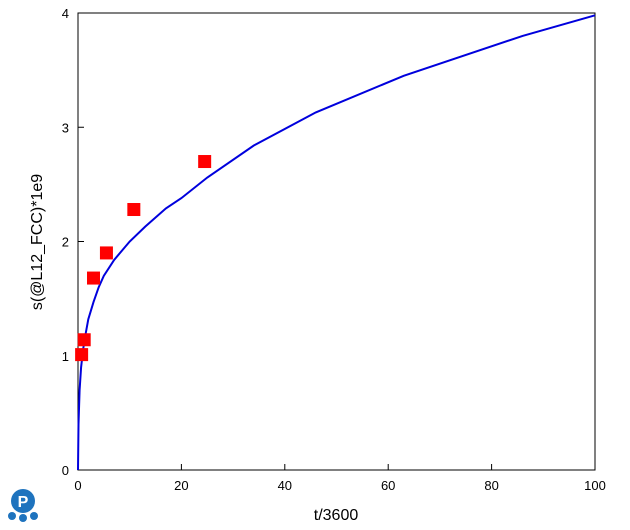  Describe the element at coordinates (65, 470) in the screenshot. I see `y-tick-label: 0` at that location.